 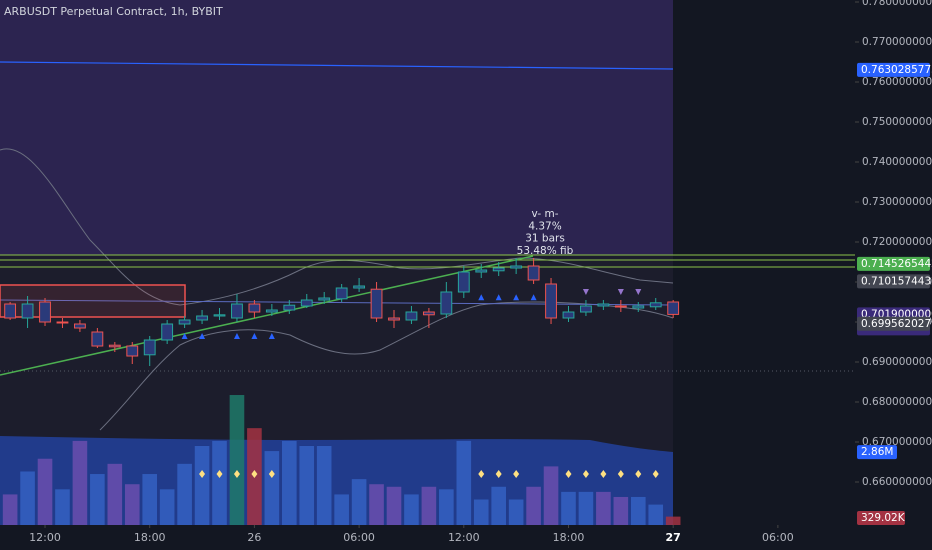 I want to click on price-label: 0.6995620279, so click(x=896, y=324).